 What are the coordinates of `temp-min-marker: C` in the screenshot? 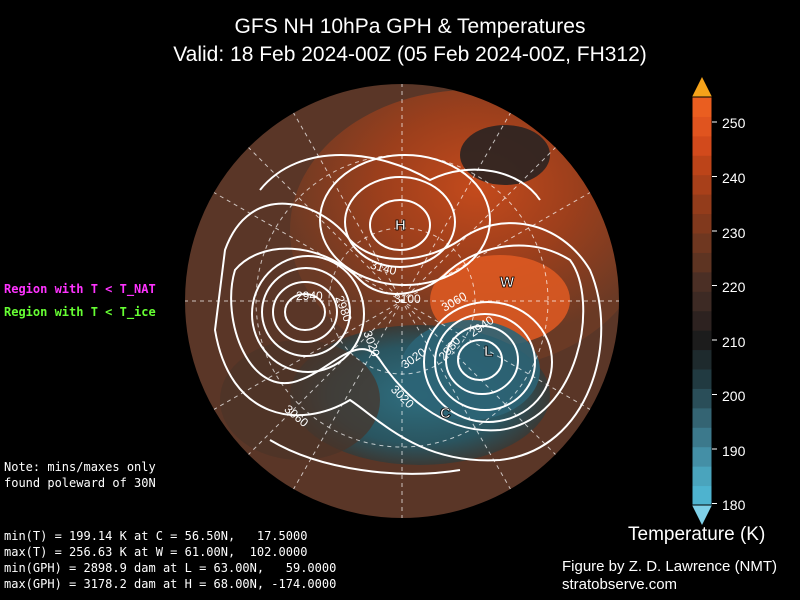 It's located at (445, 413).